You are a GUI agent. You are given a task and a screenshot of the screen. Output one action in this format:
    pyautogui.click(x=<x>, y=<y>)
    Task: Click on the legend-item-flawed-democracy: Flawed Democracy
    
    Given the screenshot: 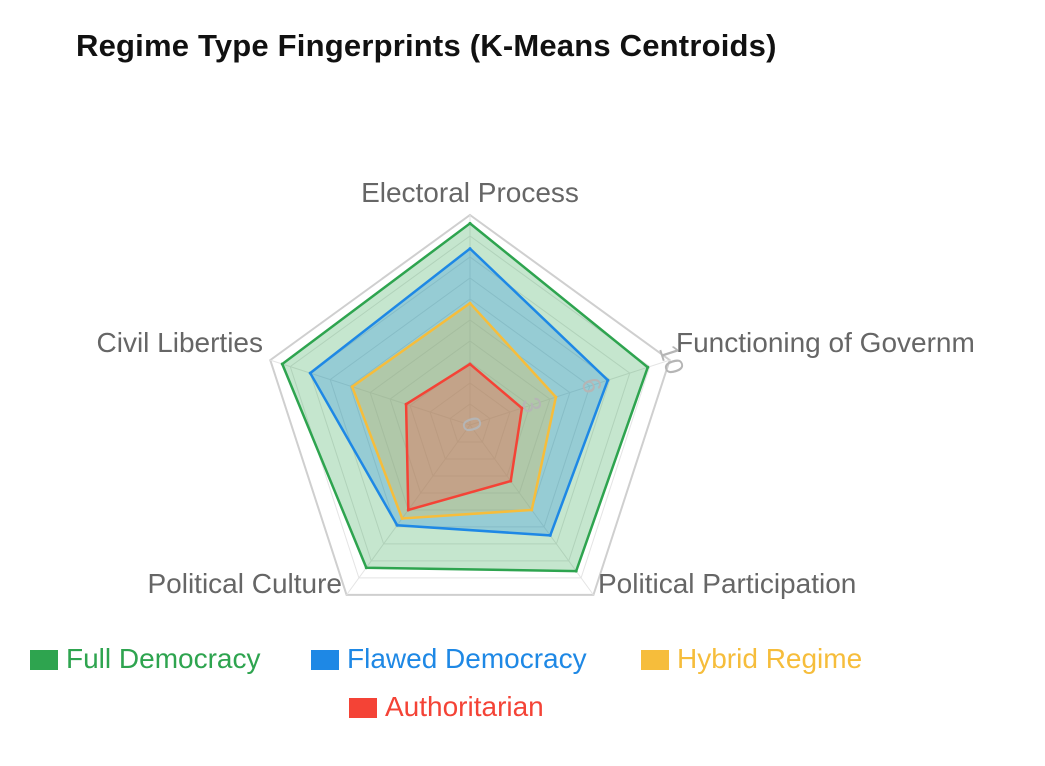 What is the action you would take?
    pyautogui.click(x=449, y=658)
    